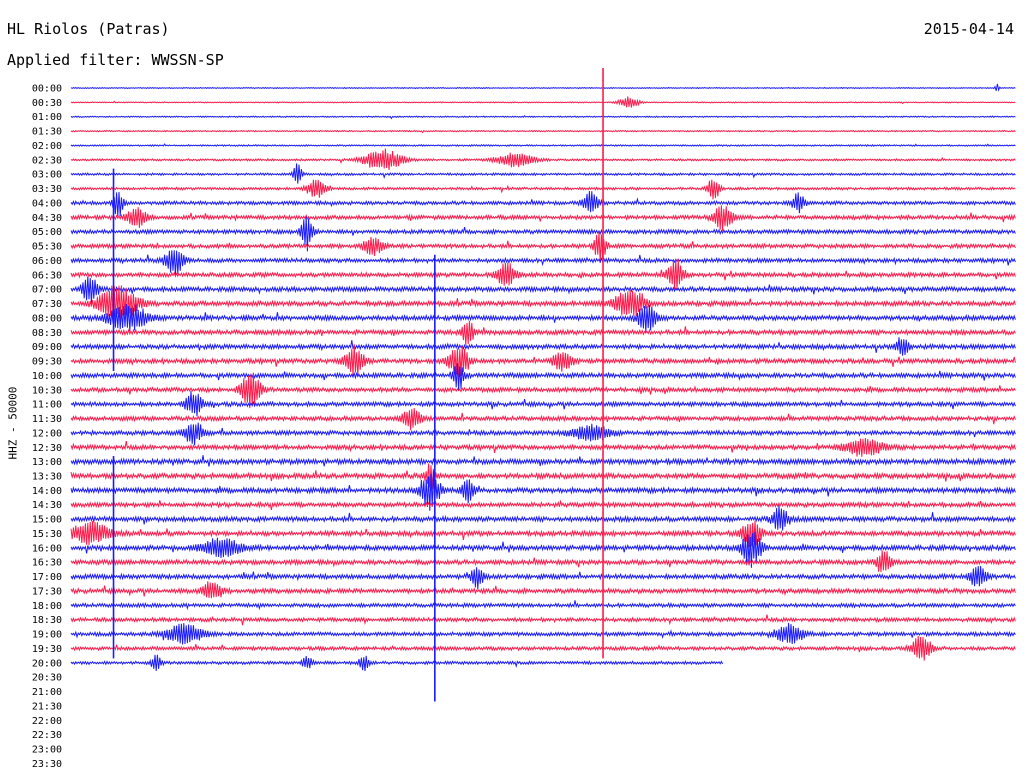  What do you see at coordinates (47, 419) in the screenshot?
I see `time-label-1130: 11:30` at bounding box center [47, 419].